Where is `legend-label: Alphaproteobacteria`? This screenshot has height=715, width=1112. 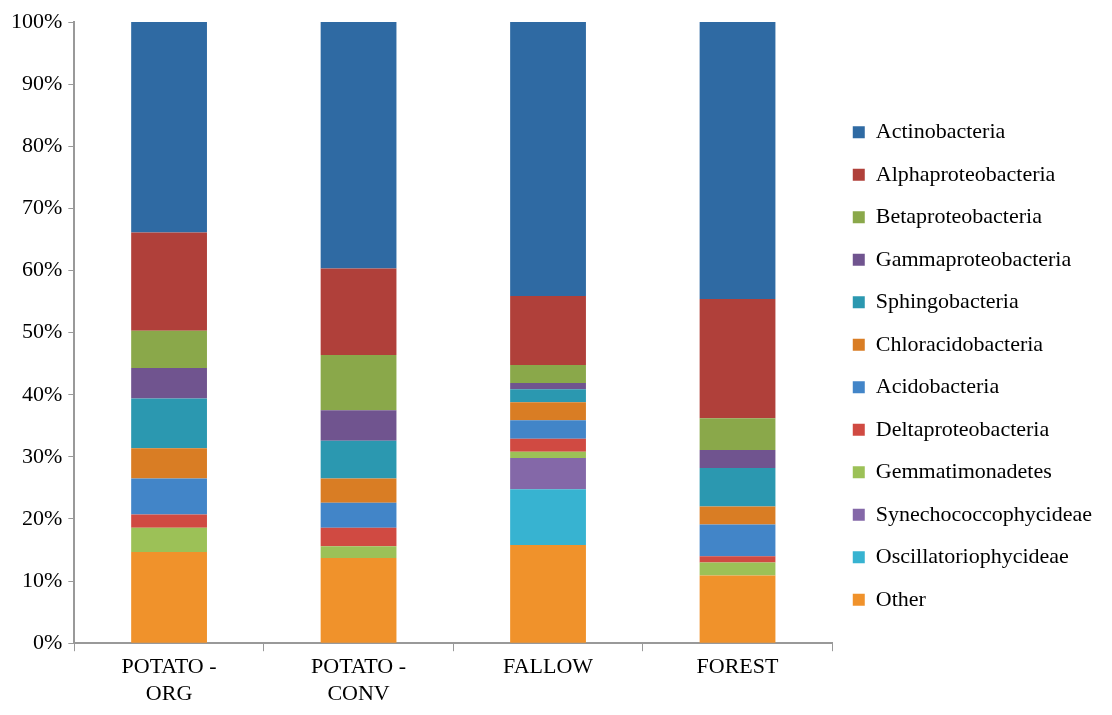
legend-label: Alphaproteobacteria is located at coordinates (965, 173).